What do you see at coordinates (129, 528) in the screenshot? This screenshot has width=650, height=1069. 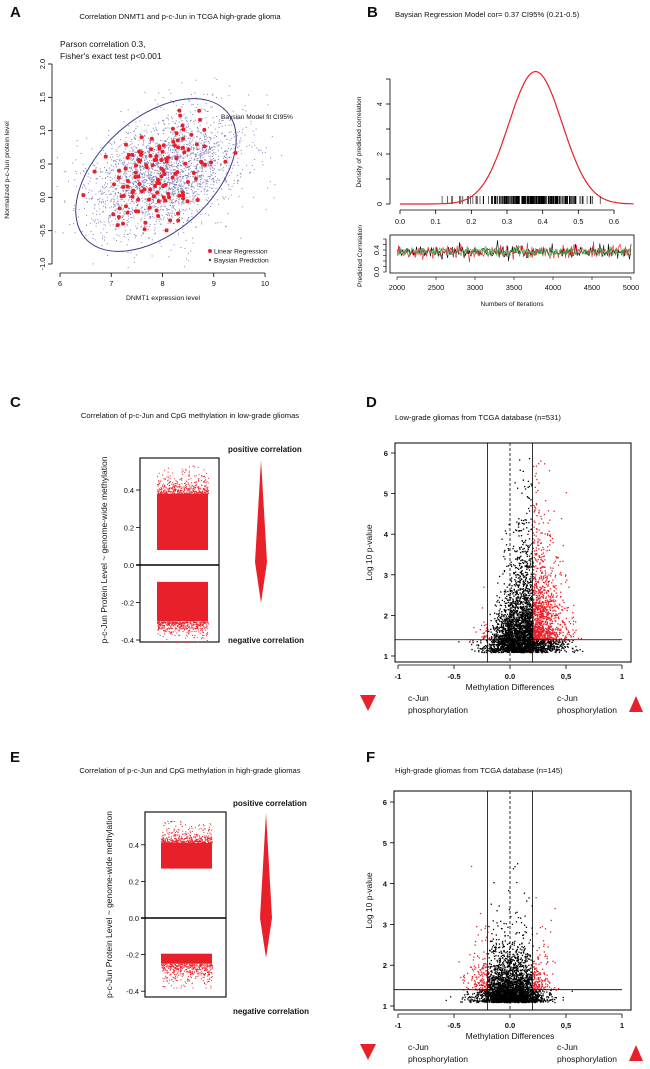 I see `y-tick-label: 0.2` at bounding box center [129, 528].